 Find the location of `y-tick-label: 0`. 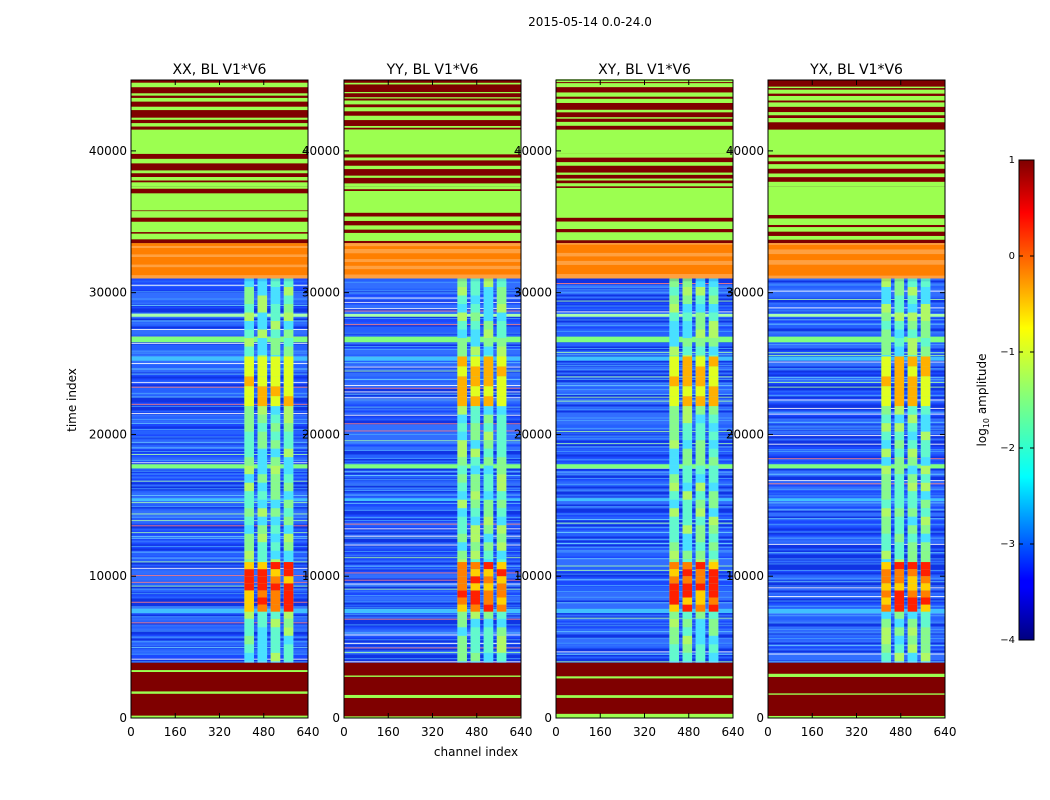

y-tick-label: 0 is located at coordinates (336, 718).